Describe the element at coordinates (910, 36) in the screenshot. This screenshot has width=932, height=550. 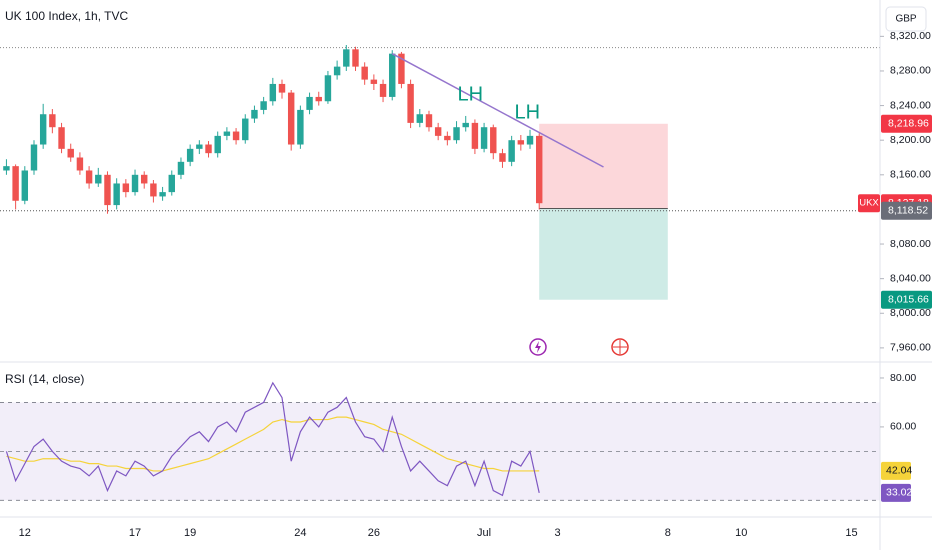
I see `y-tick-label: 8,320.00` at that location.